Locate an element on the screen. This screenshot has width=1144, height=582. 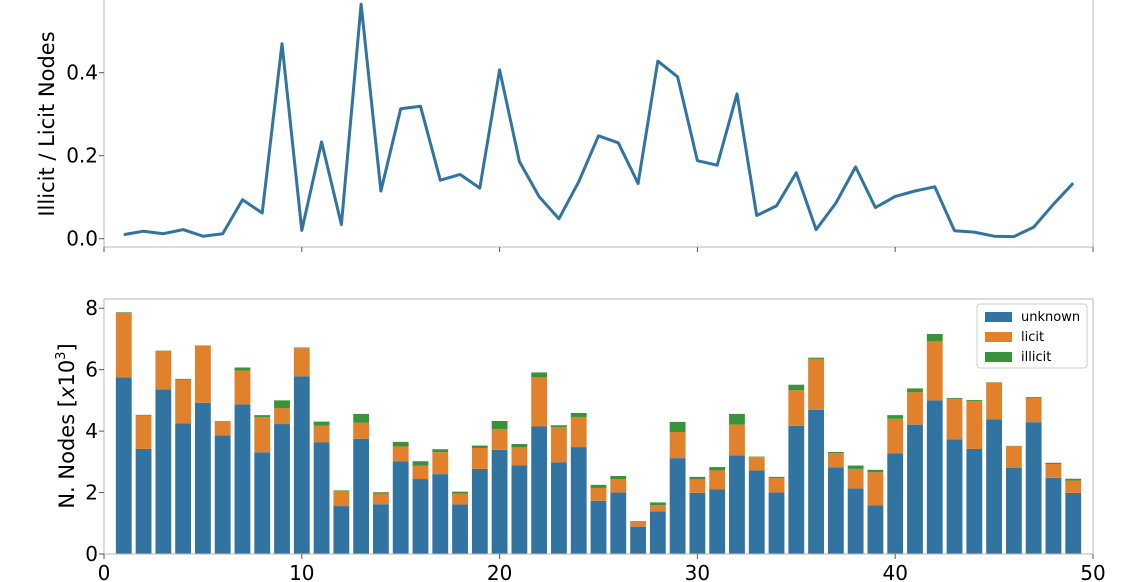
x-tick-label: 10 is located at coordinates (301, 571).